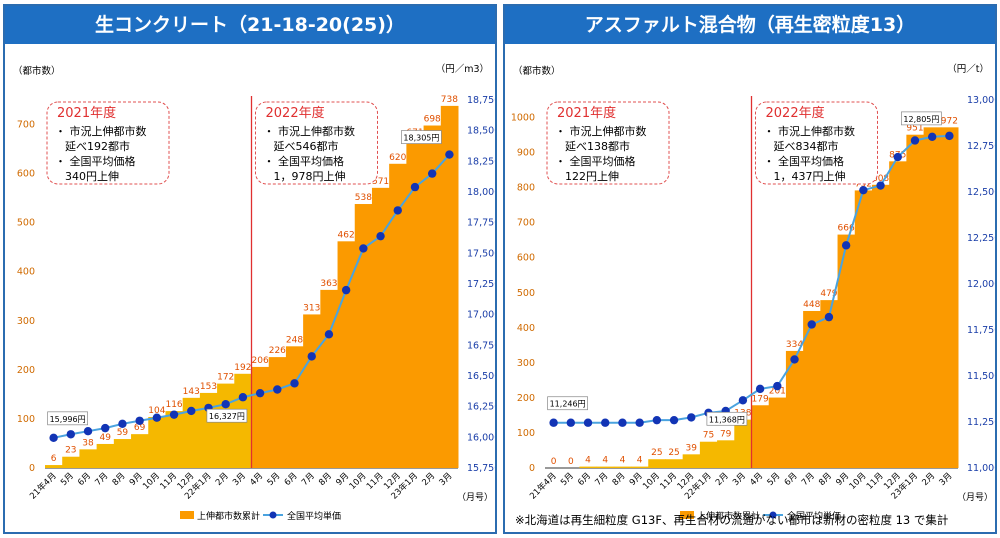  What do you see at coordinates (968, 69) in the screenshot?
I see `y-right-axis-title: （円／t）` at bounding box center [968, 69].